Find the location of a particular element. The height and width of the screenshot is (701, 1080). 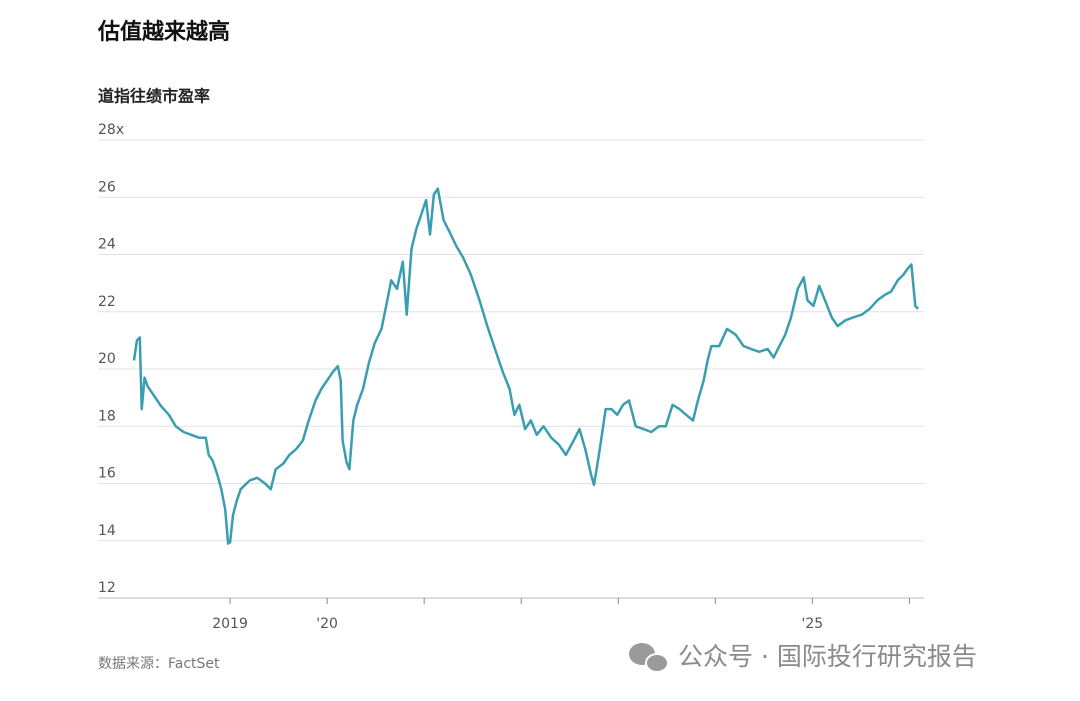

y-tick-label: 24 is located at coordinates (107, 245).